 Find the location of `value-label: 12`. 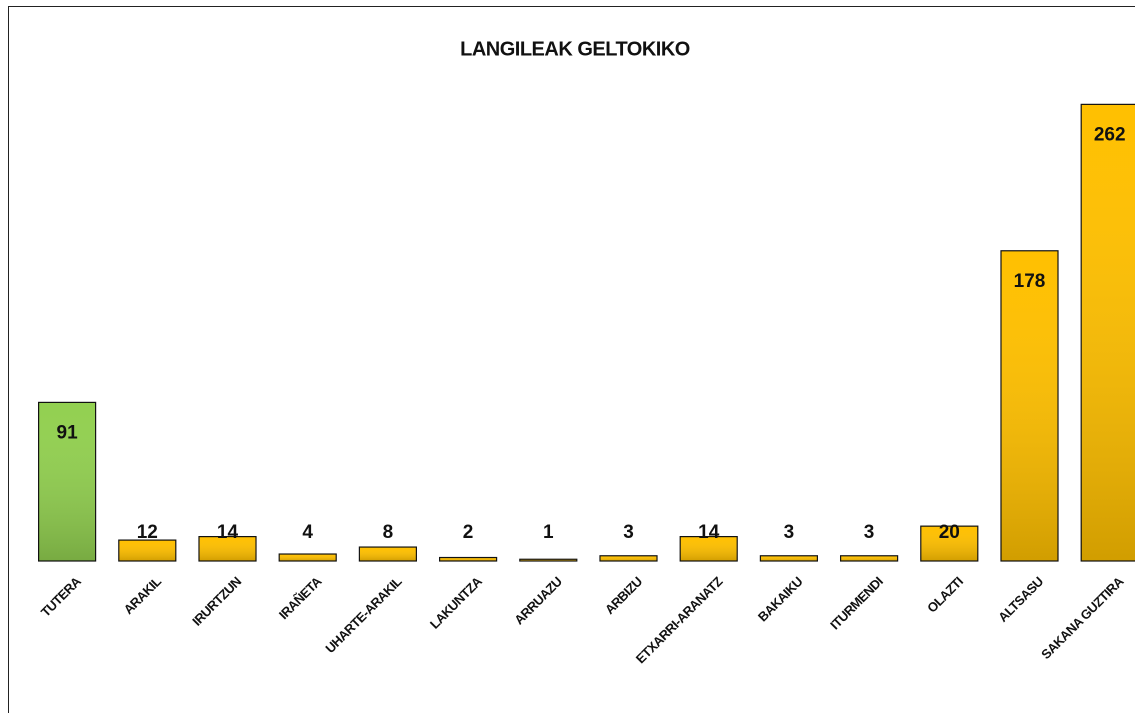

value-label: 12 is located at coordinates (147, 532).